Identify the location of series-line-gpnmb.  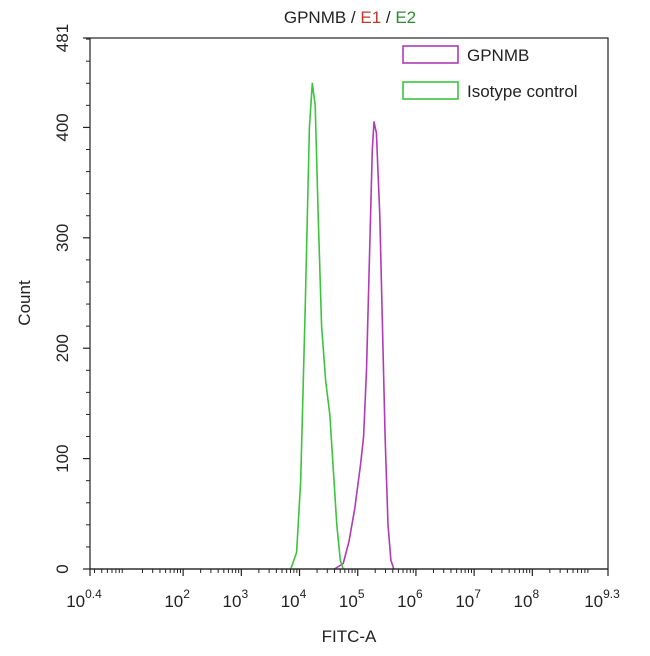
(364, 345).